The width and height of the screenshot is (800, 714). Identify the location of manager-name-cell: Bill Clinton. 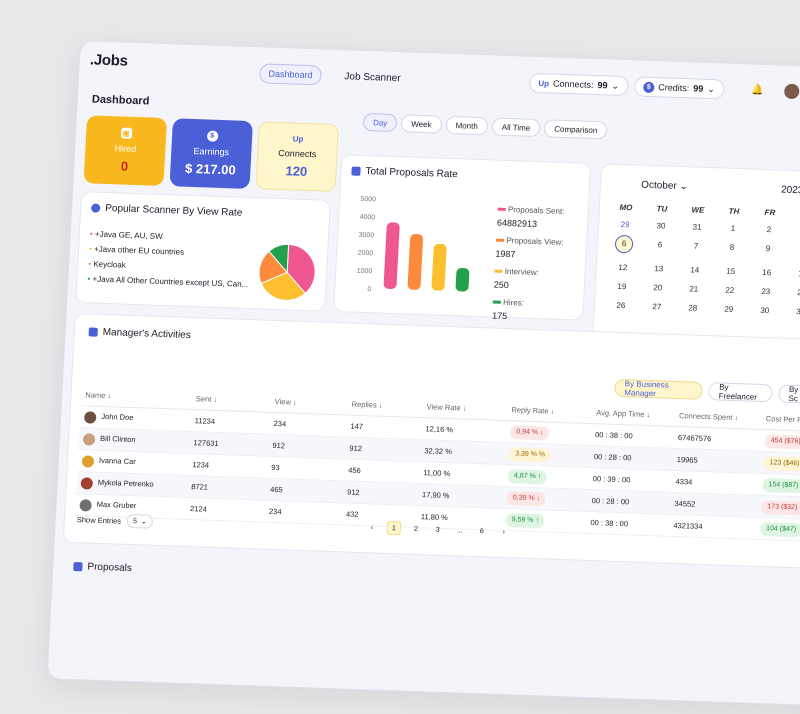
(134, 440).